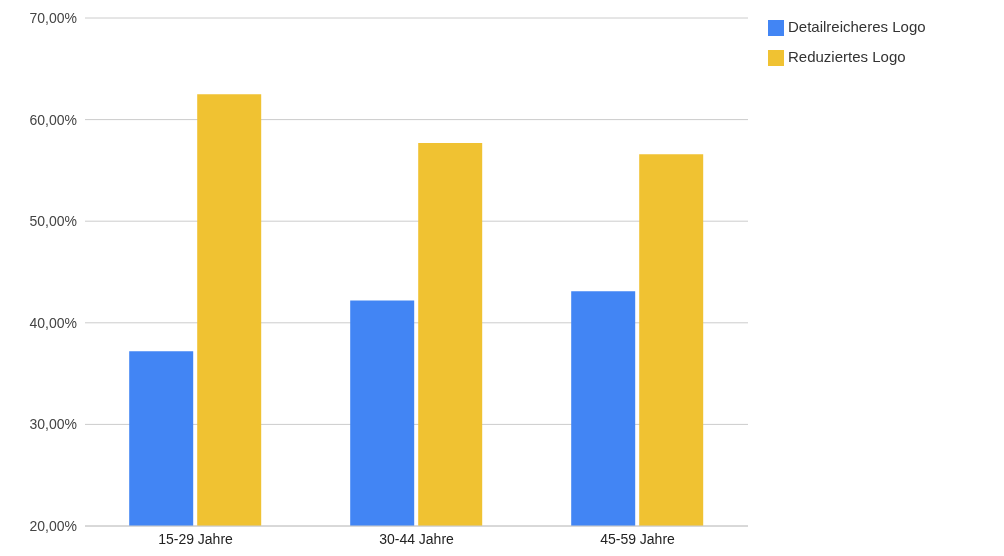 The image size is (1004, 556). Describe the element at coordinates (53, 221) in the screenshot. I see `y-tick-label: 50,00%` at that location.